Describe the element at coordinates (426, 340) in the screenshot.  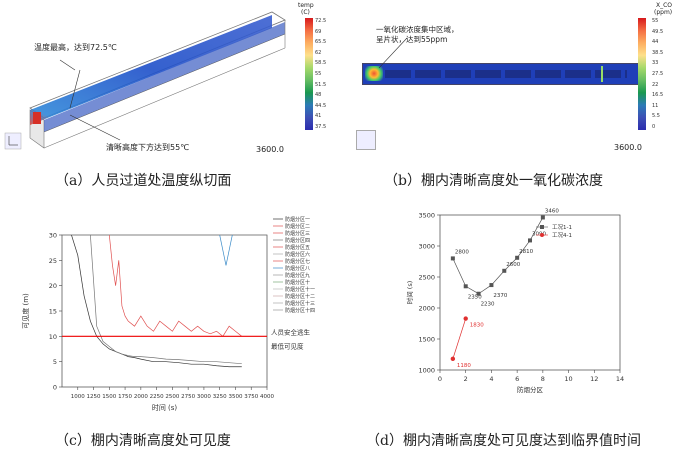
I see `y-tick-label: 1500` at that location.